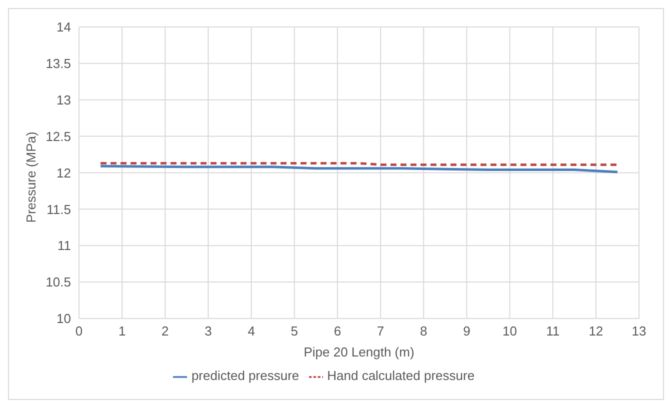 The width and height of the screenshot is (670, 404). Describe the element at coordinates (466, 331) in the screenshot. I see `x-tick-label: 9` at that location.